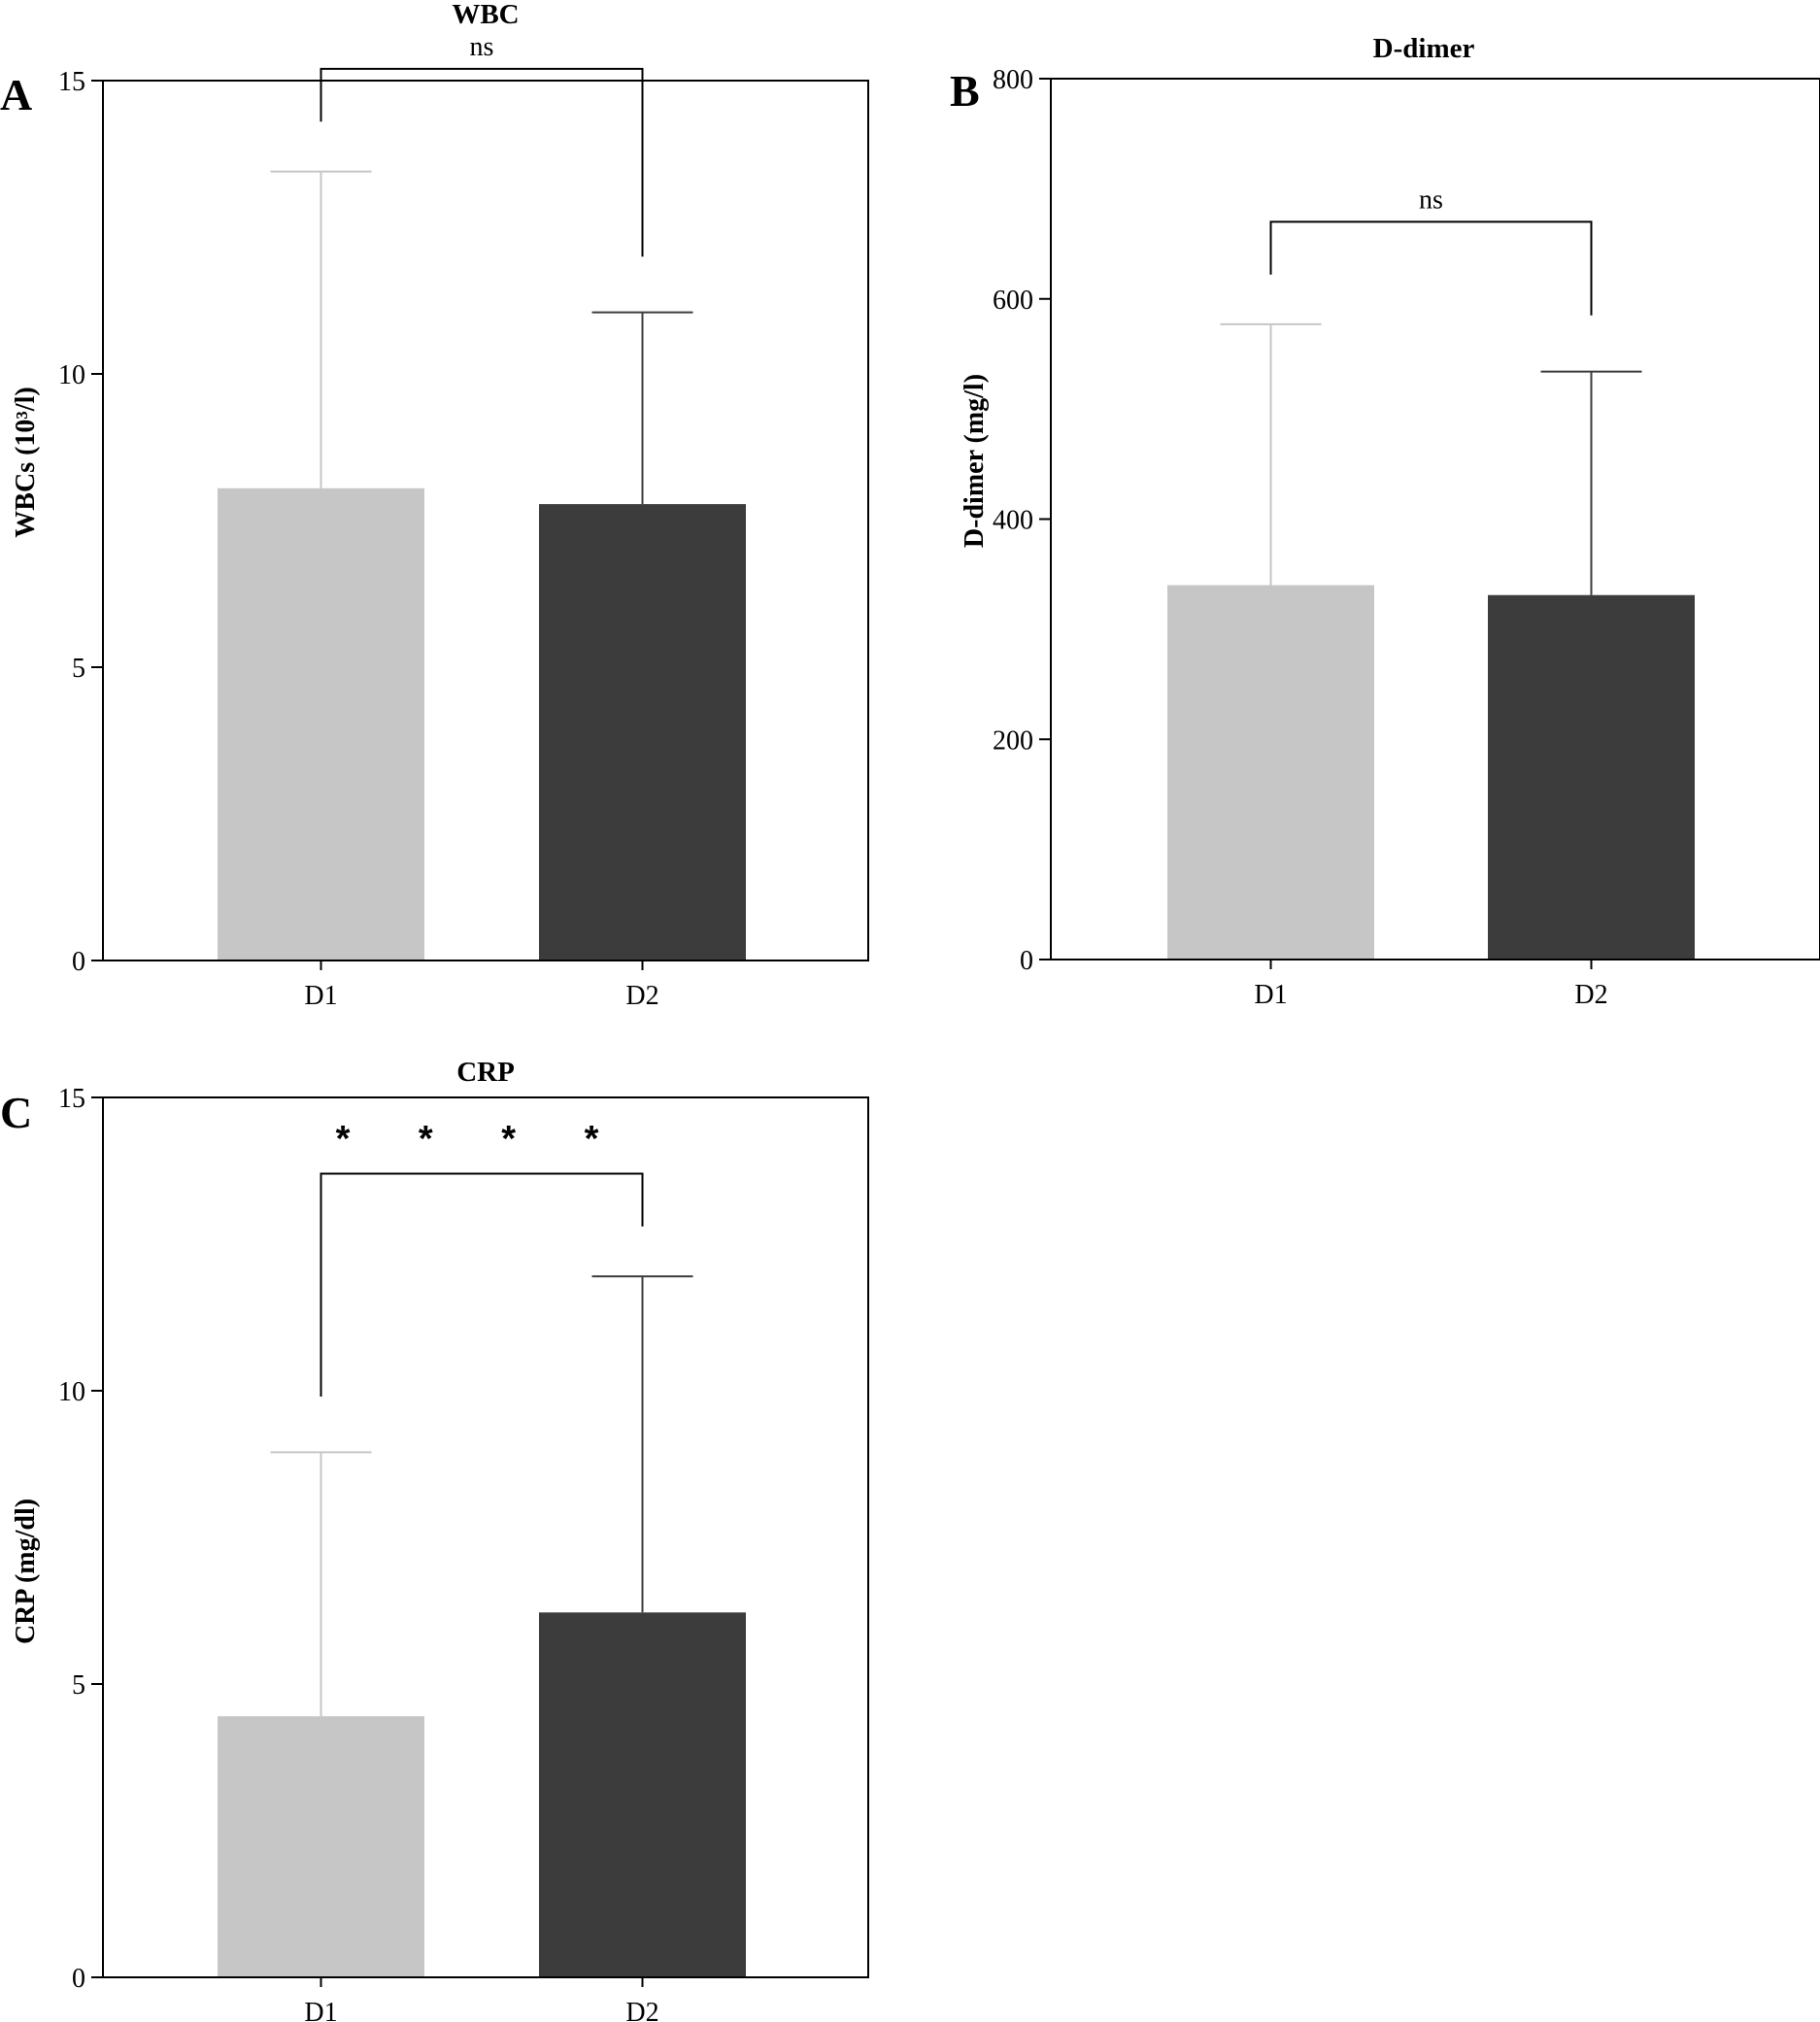  What do you see at coordinates (1013, 80) in the screenshot?
I see `y-tick-label: 800` at bounding box center [1013, 80].